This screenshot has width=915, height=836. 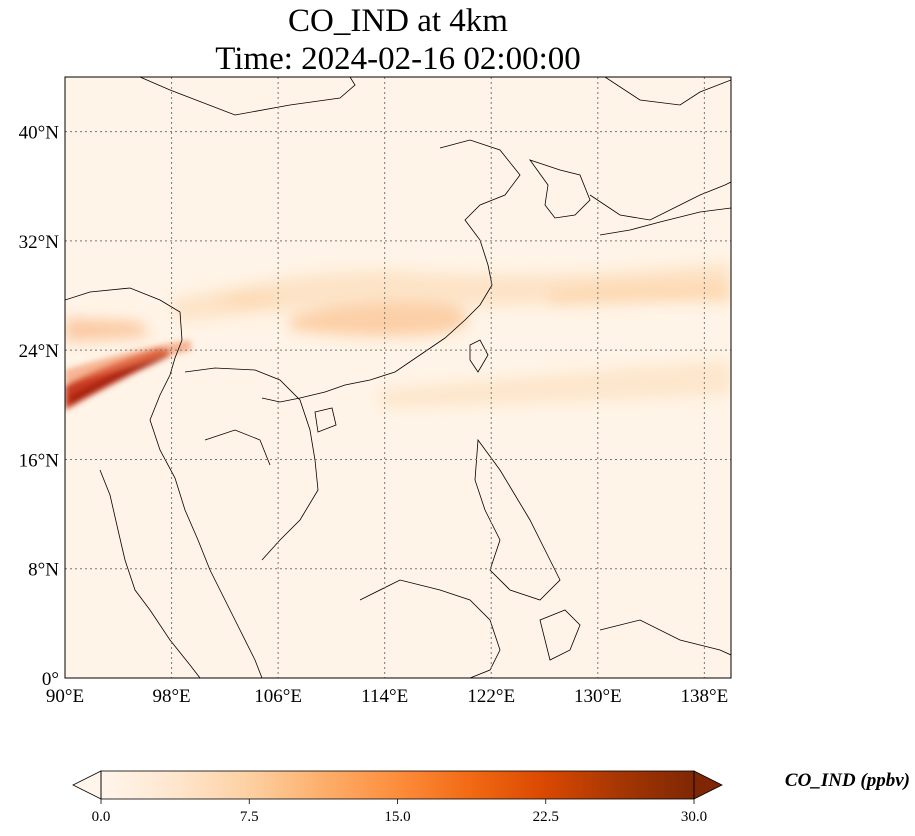 I want to click on x-tick-labels: 90°E 98°E 106°E 114°E 122°E 130°E 138°E, so click(x=387, y=696).